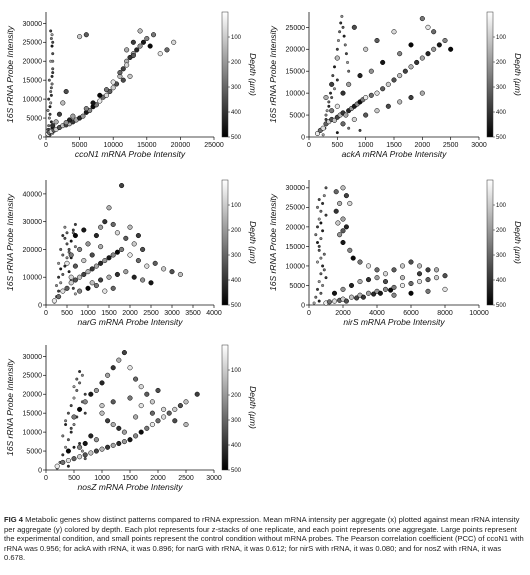 This screenshot has height=575, width=530. I want to click on y-tick-label: 15000, so click(296, 72).